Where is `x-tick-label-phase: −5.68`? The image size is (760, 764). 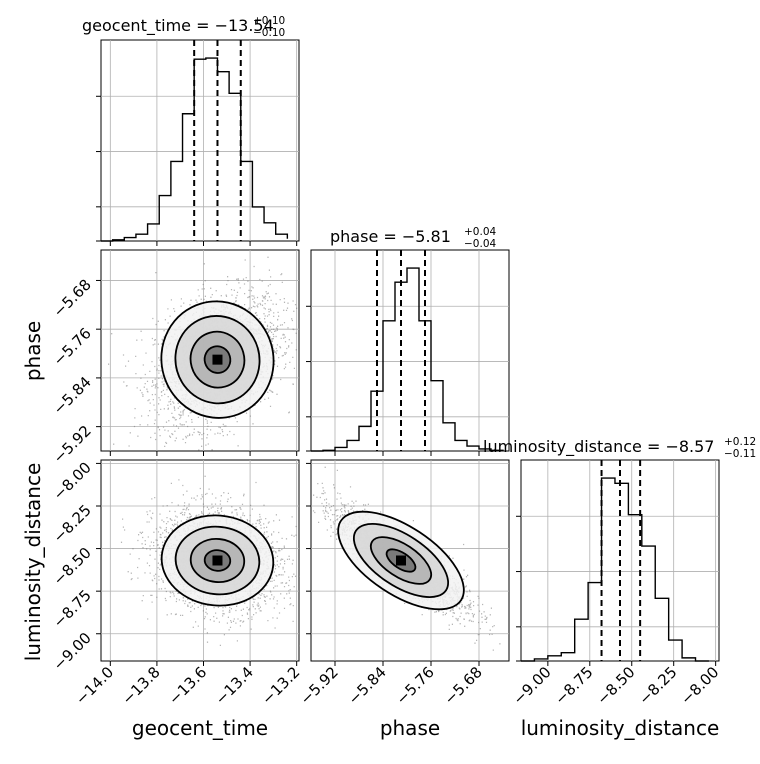
x-tick-label-phase: −5.68 is located at coordinates (463, 685).